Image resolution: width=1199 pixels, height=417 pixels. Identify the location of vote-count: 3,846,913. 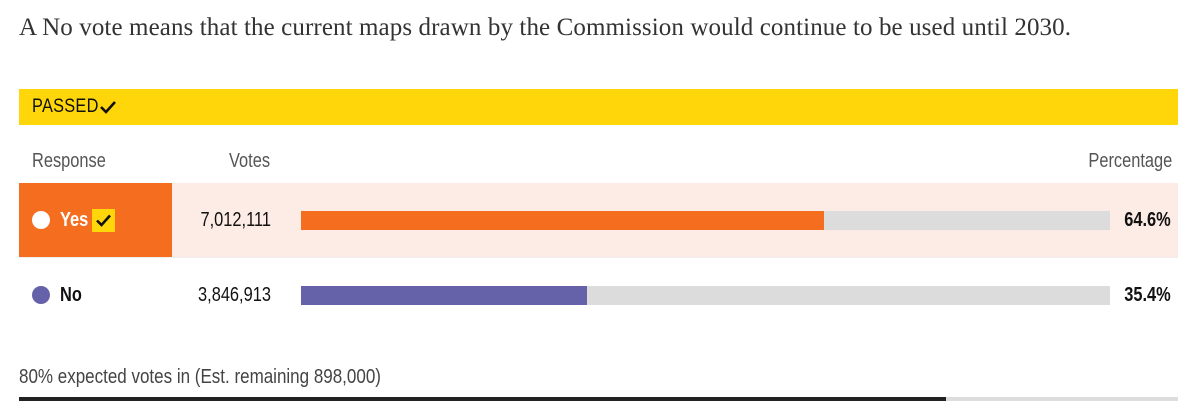
(234, 294).